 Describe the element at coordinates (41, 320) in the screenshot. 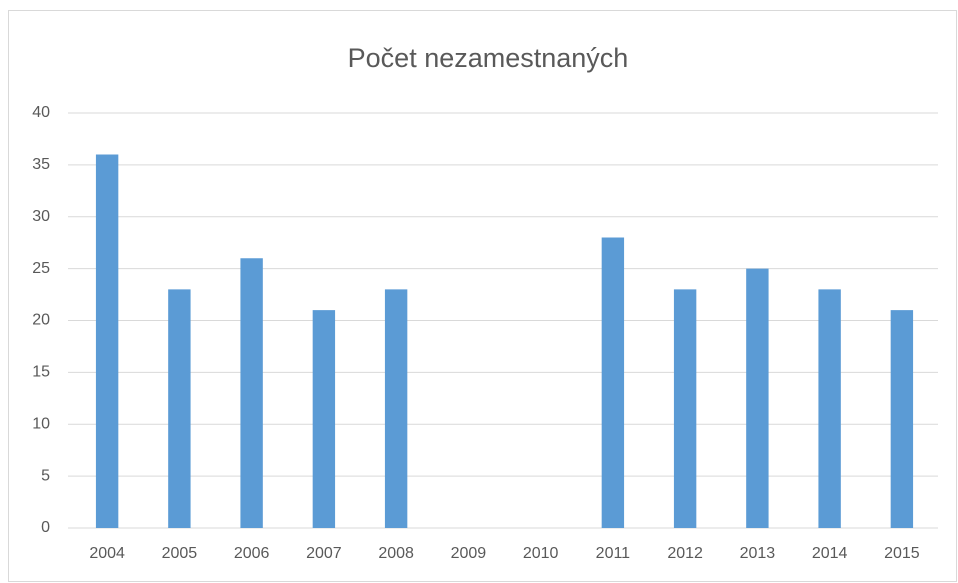

I see `y-tick-label: 20` at that location.